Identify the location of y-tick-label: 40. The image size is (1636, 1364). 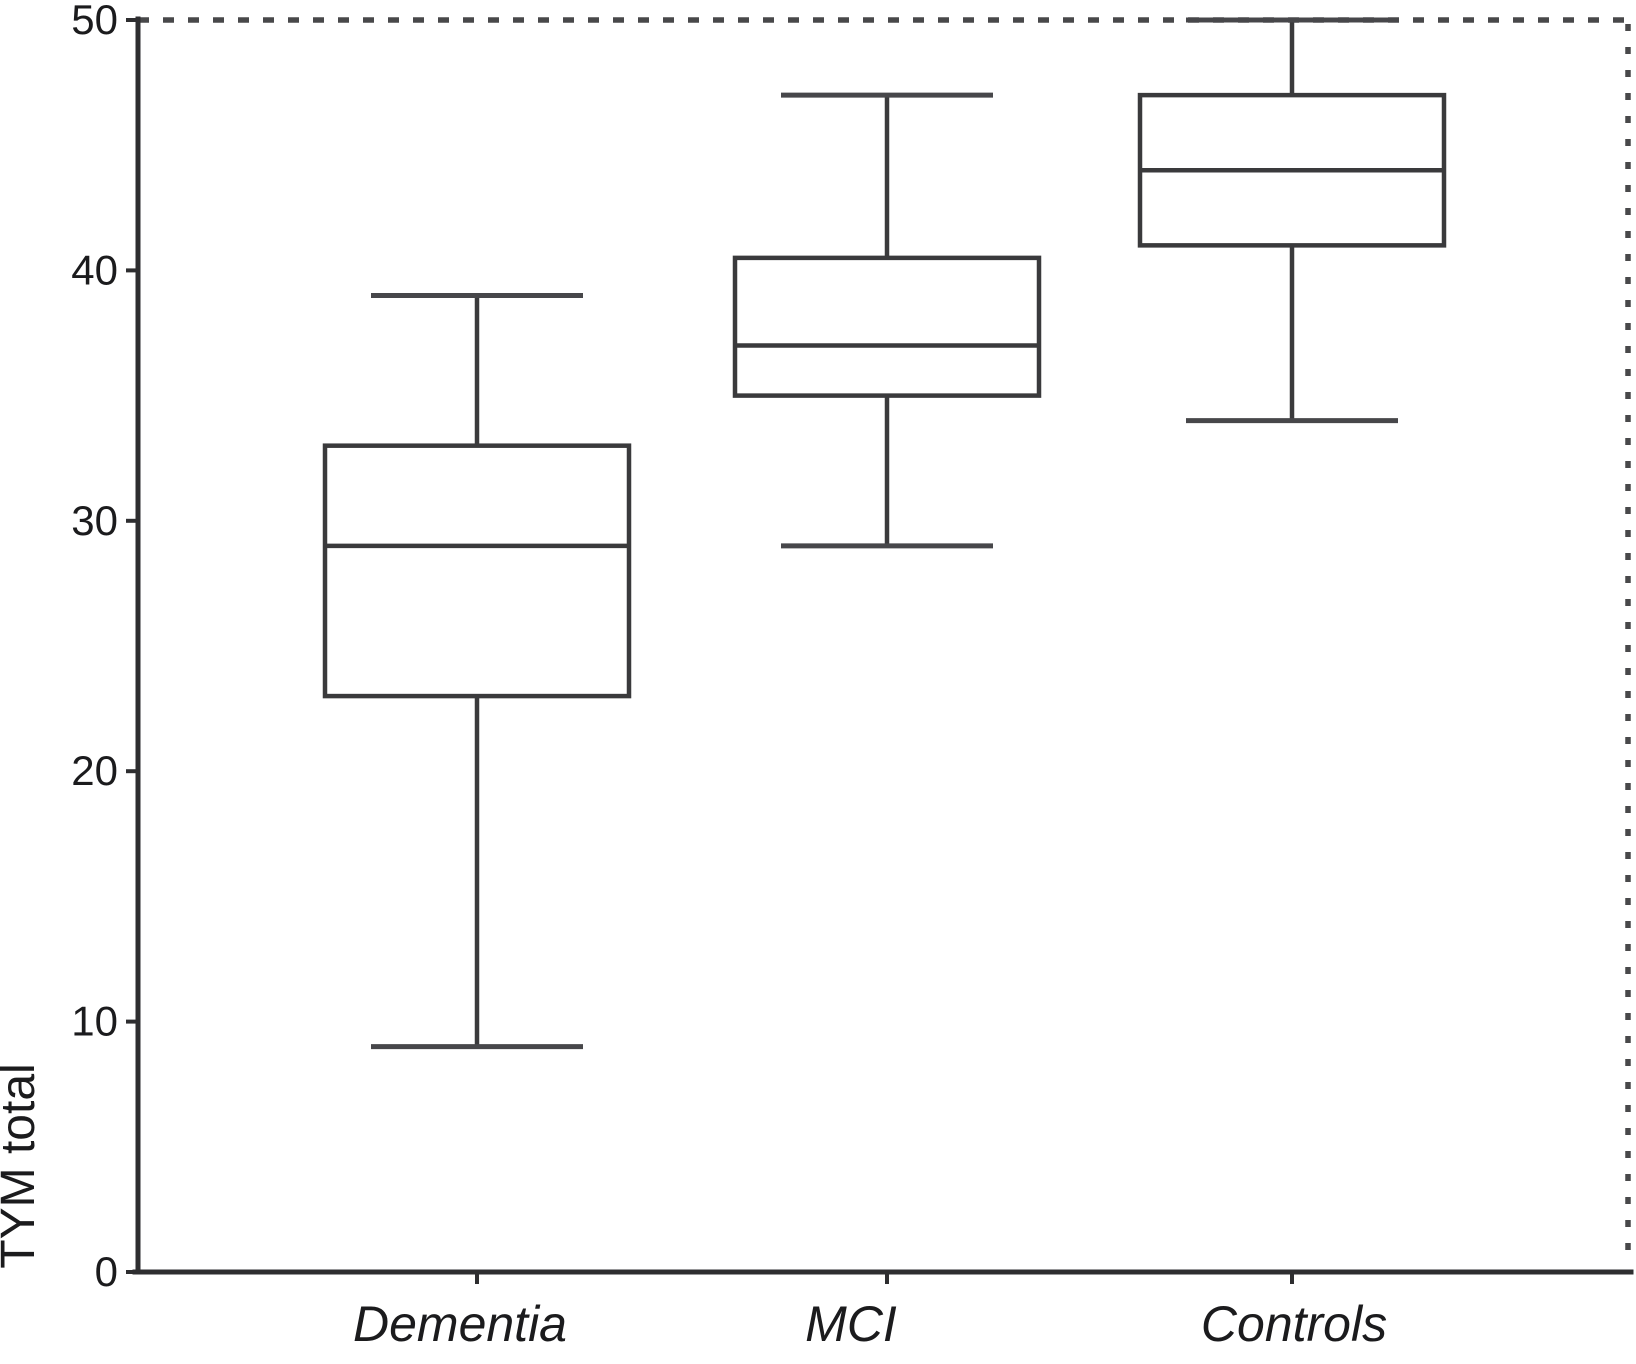
(94, 269).